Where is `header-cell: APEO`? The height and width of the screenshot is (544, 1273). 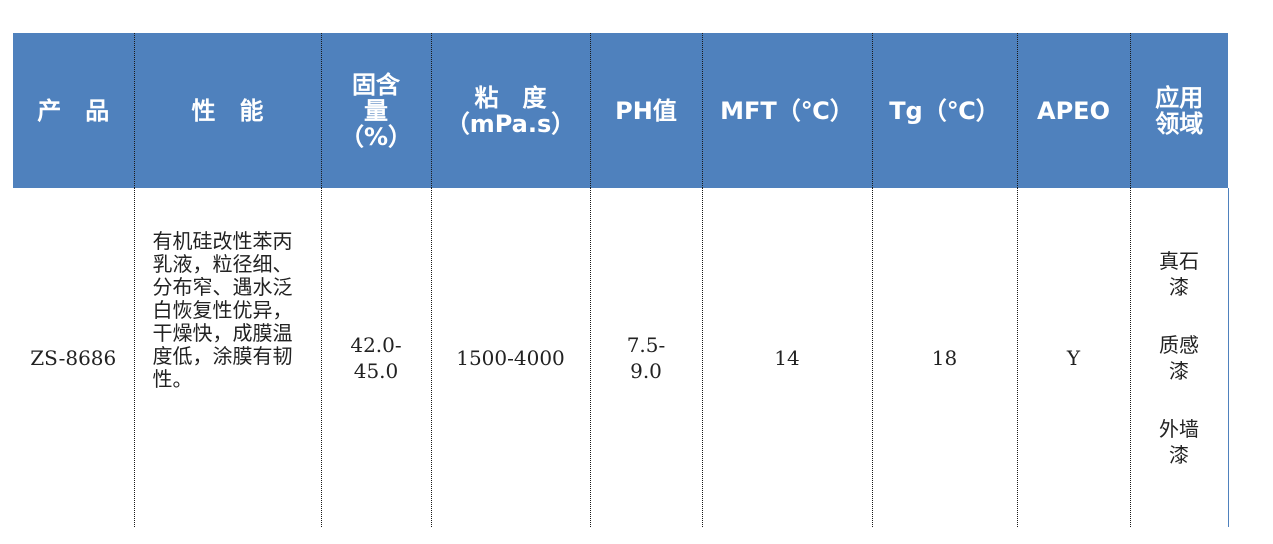 header-cell: APEO is located at coordinates (1073, 110).